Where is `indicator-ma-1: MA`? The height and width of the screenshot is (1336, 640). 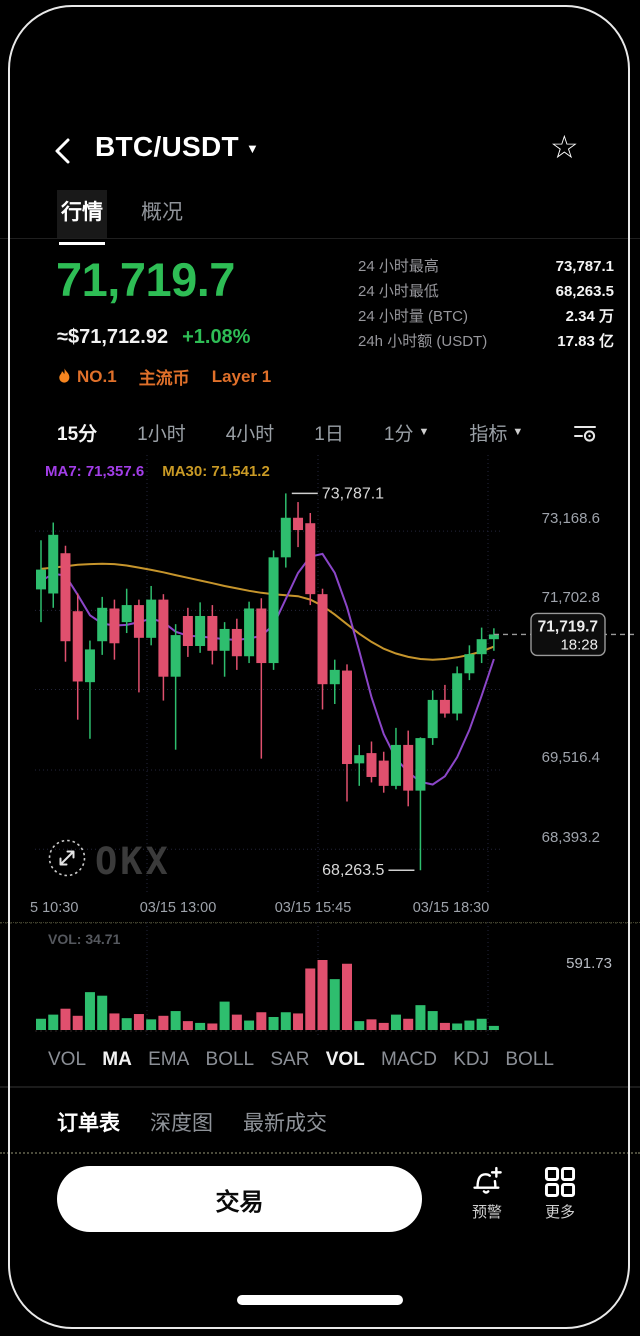 indicator-ma-1: MA is located at coordinates (117, 1060).